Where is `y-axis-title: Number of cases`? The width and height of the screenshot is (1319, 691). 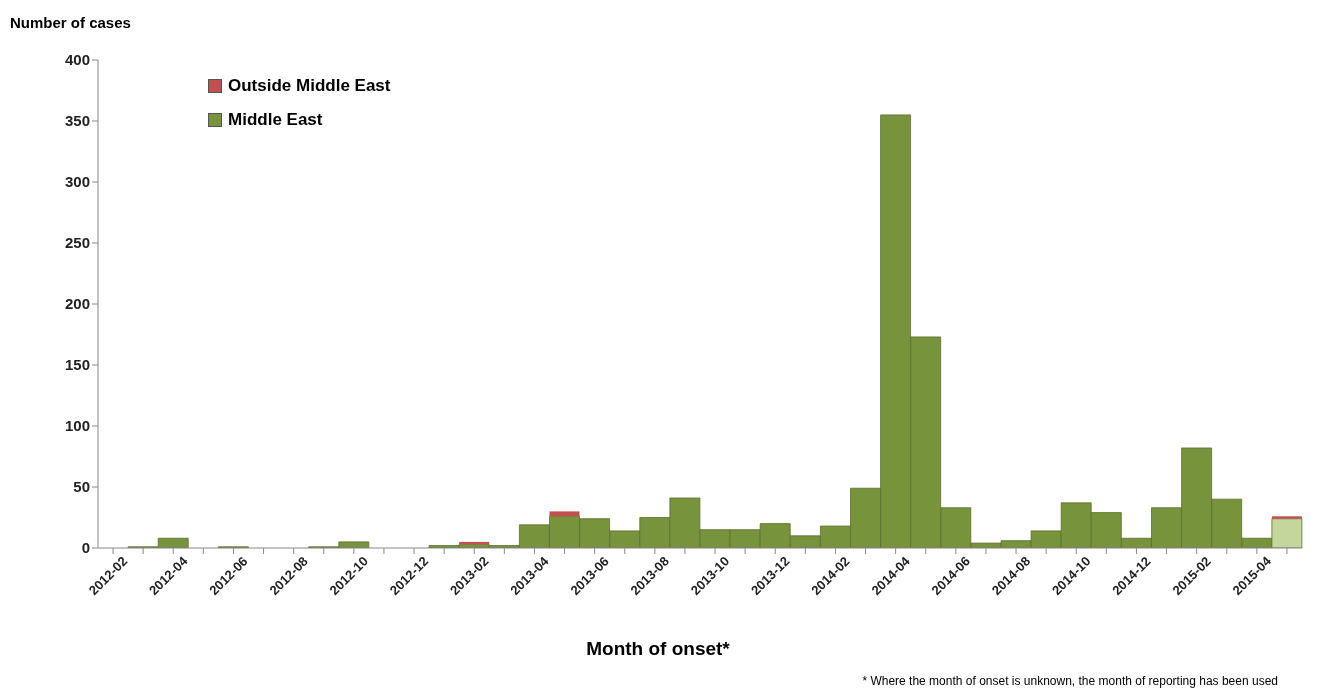
y-axis-title: Number of cases is located at coordinates (70, 22).